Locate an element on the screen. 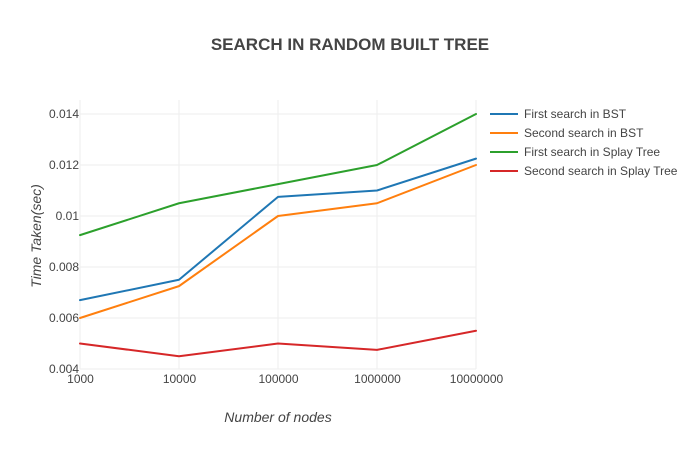 The image size is (700, 450). legend-label: First search in BST is located at coordinates (575, 114).